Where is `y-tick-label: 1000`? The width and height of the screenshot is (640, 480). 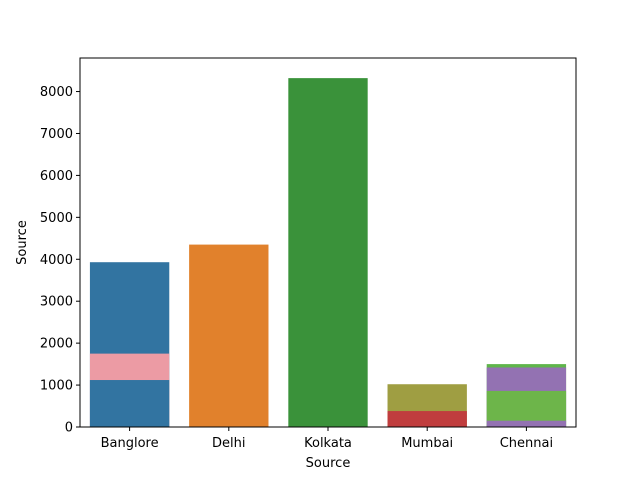
y-tick-label: 1000 is located at coordinates (56, 386).